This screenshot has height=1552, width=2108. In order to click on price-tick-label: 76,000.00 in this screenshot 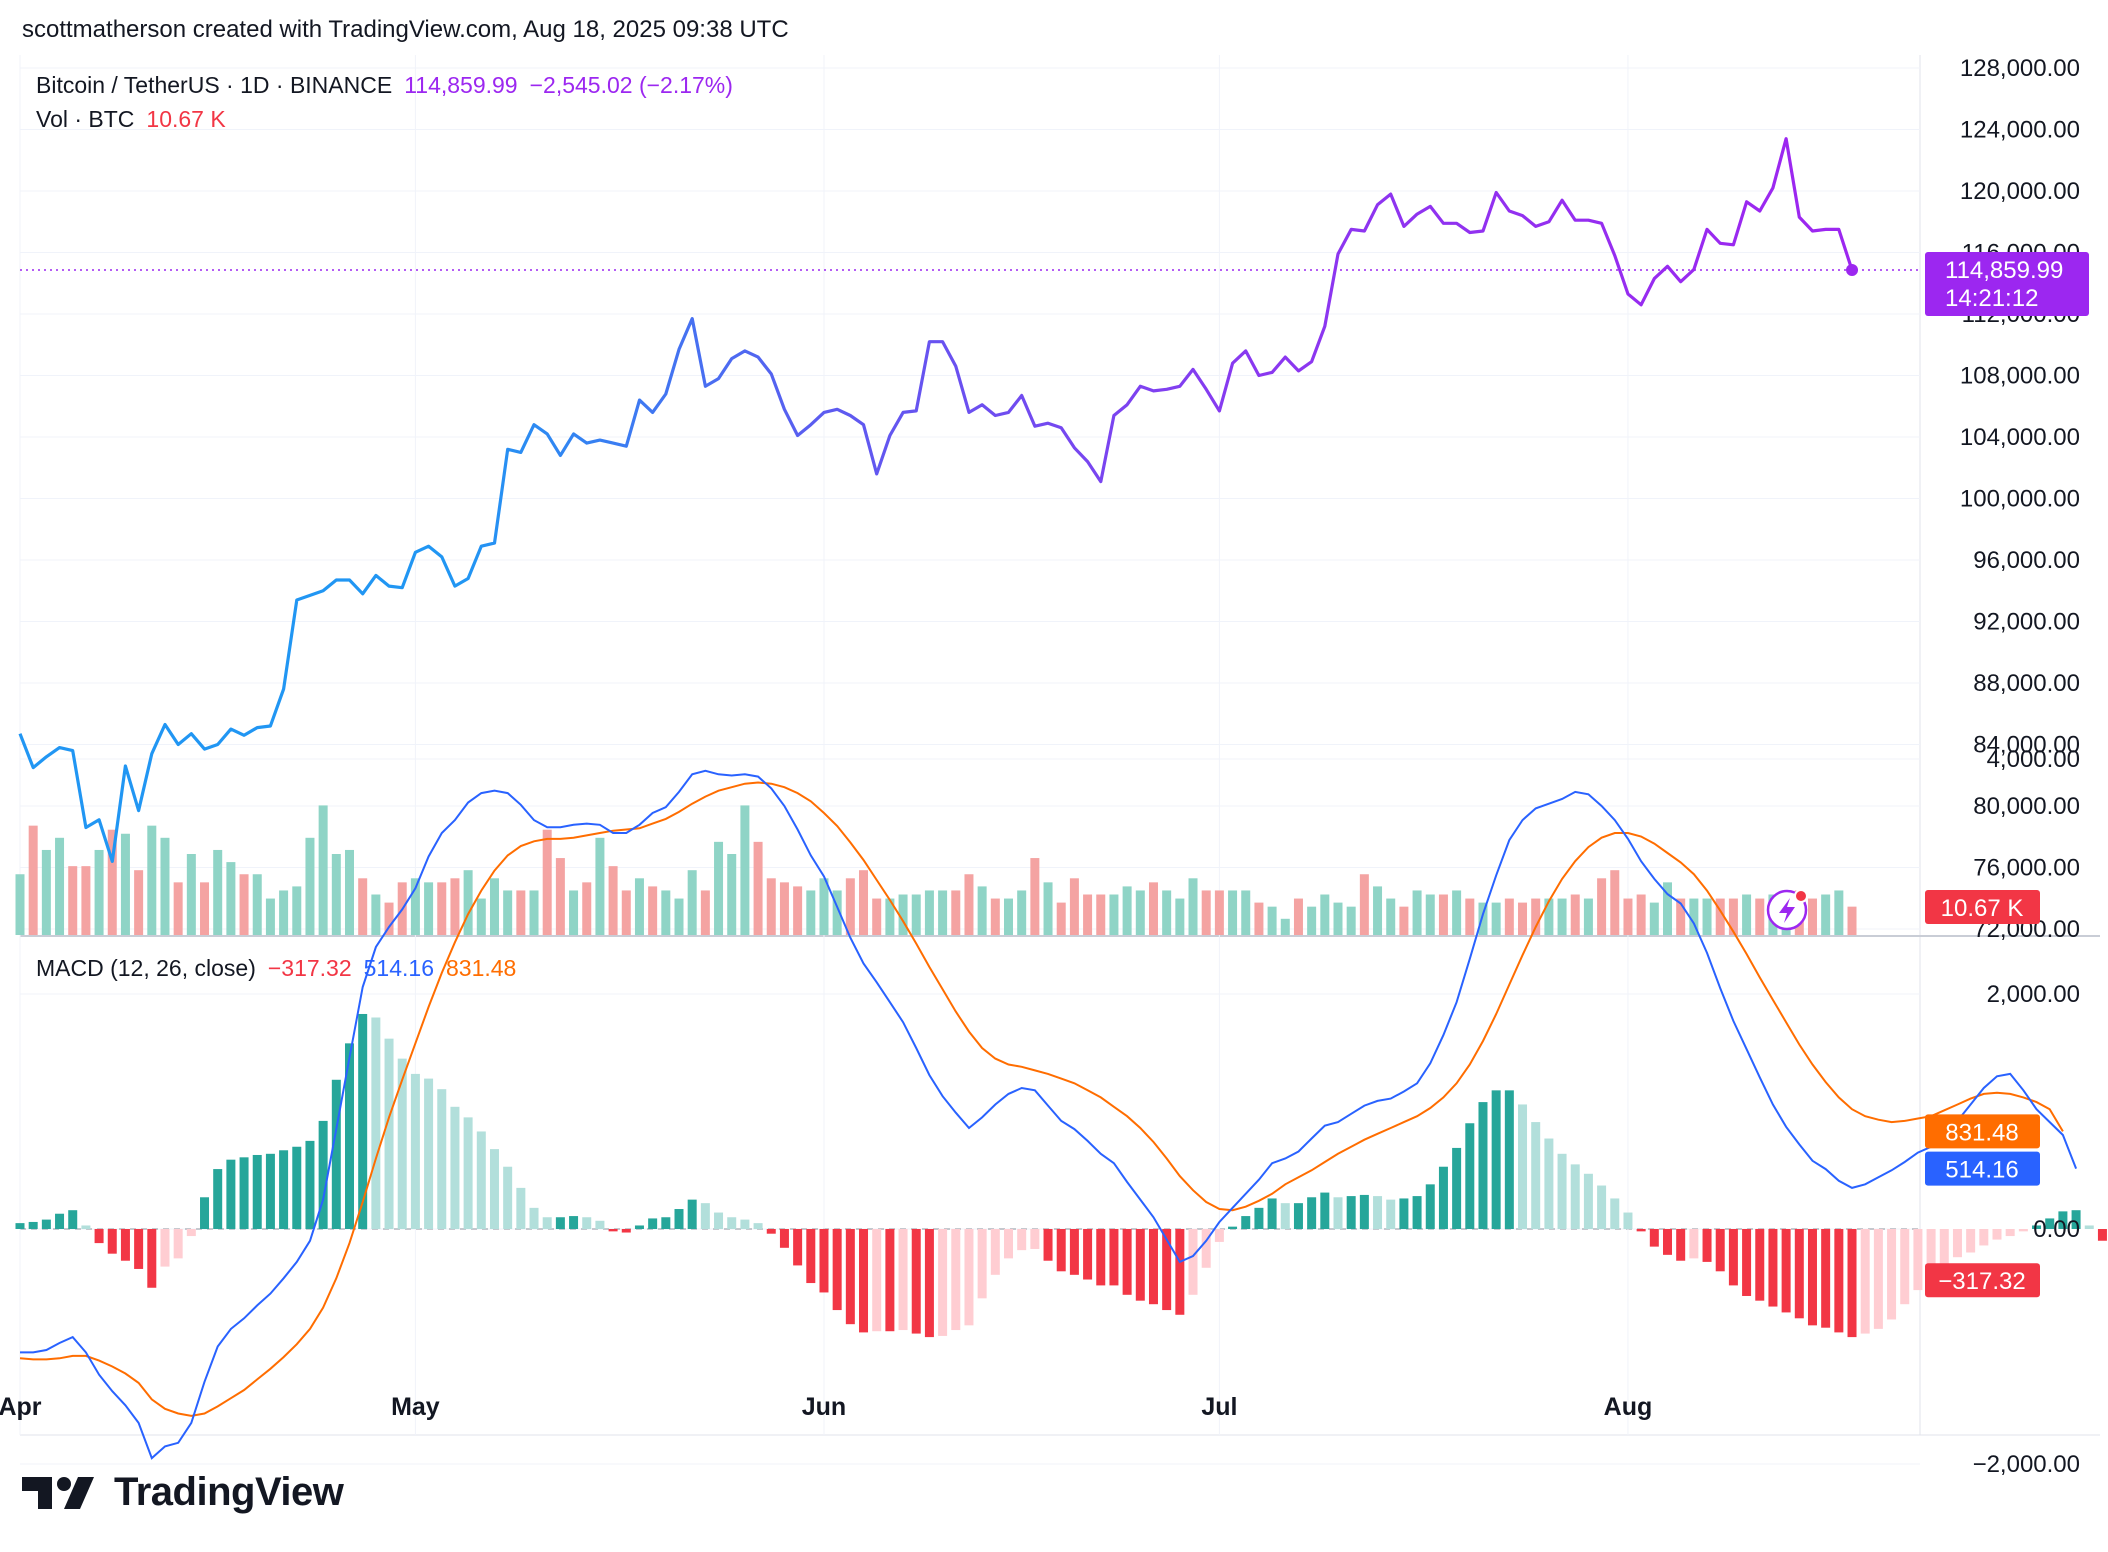, I will do `click(2026, 868)`.